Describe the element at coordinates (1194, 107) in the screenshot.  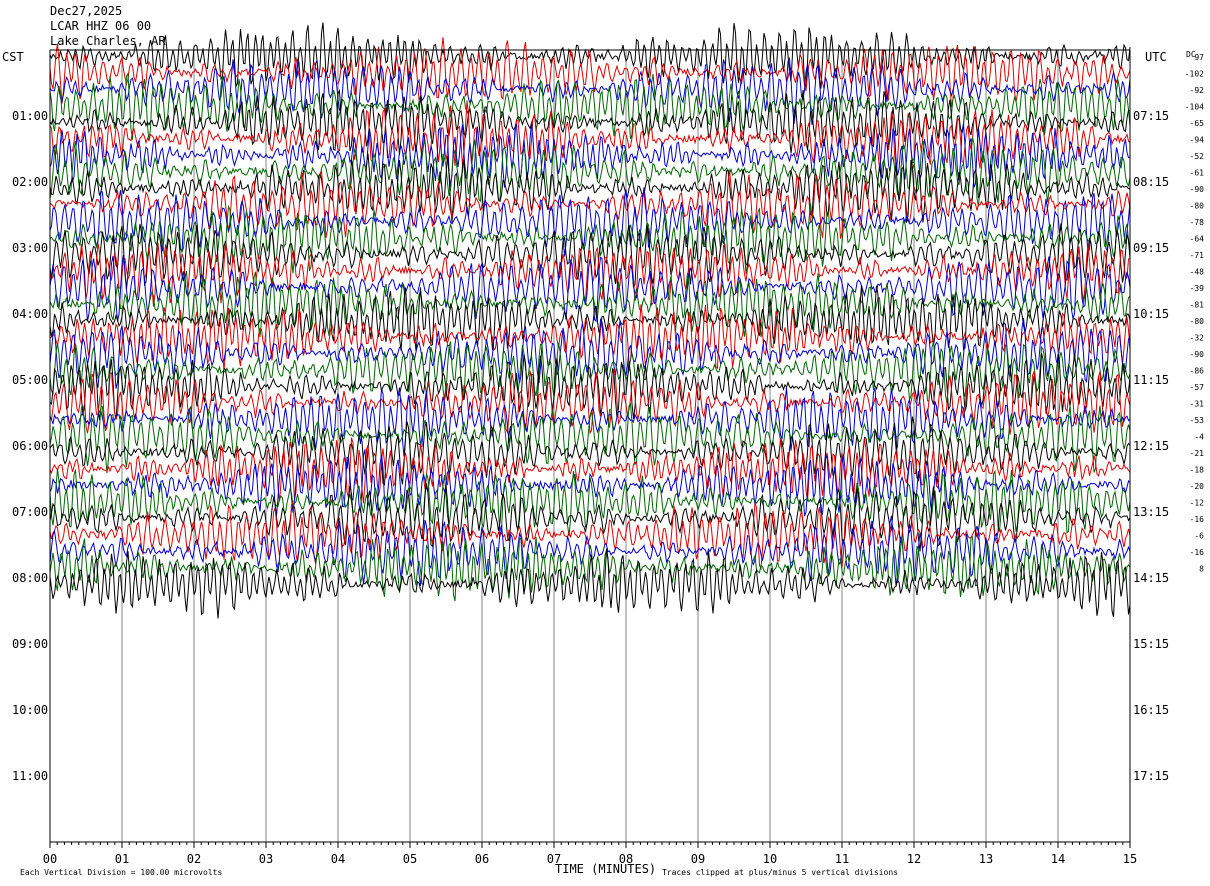
I see `dc-offset-label: -104` at that location.